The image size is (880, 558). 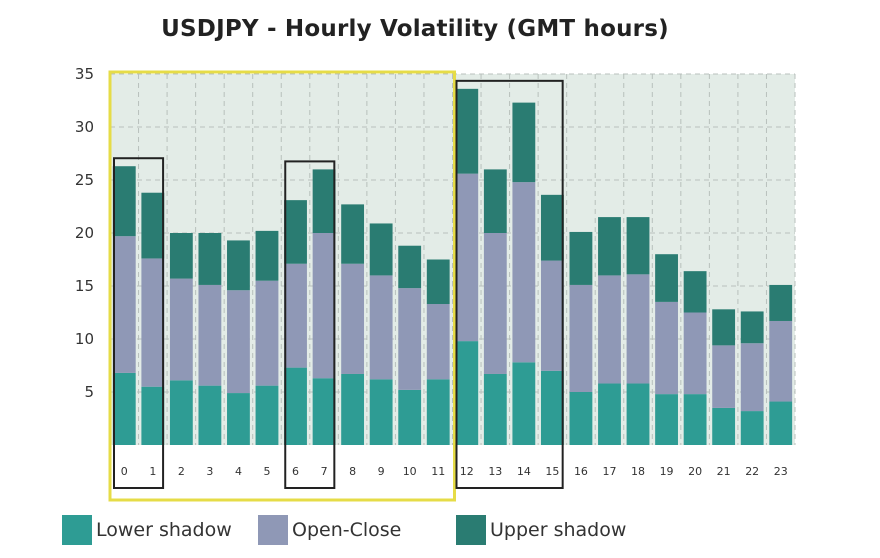 I want to click on x-tick-label-1: 1, so click(x=152, y=471).